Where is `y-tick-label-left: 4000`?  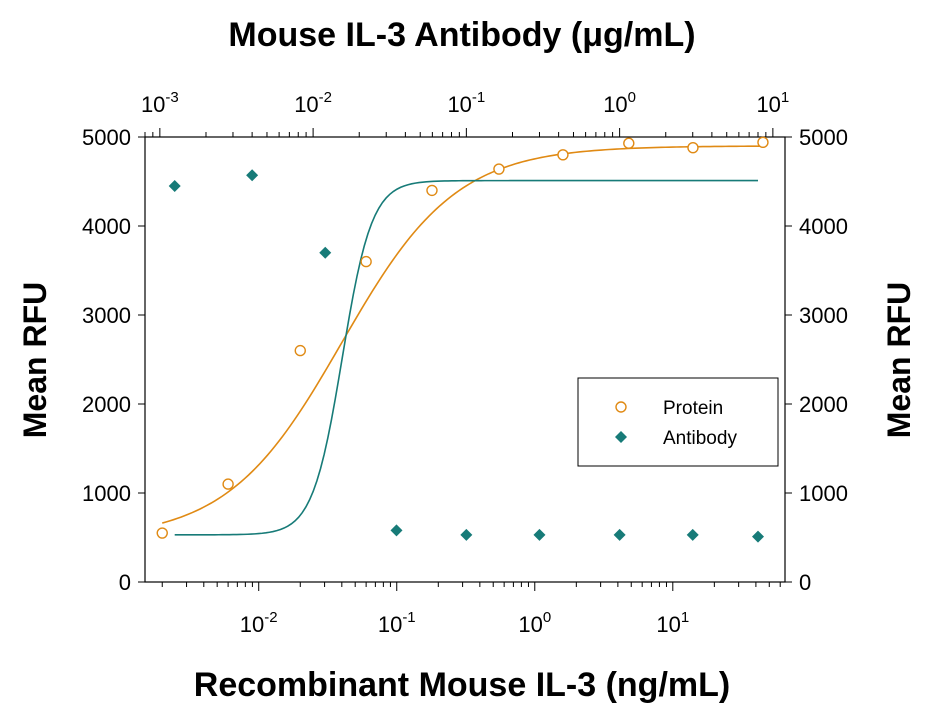
y-tick-label-left: 4000 is located at coordinates (106, 226).